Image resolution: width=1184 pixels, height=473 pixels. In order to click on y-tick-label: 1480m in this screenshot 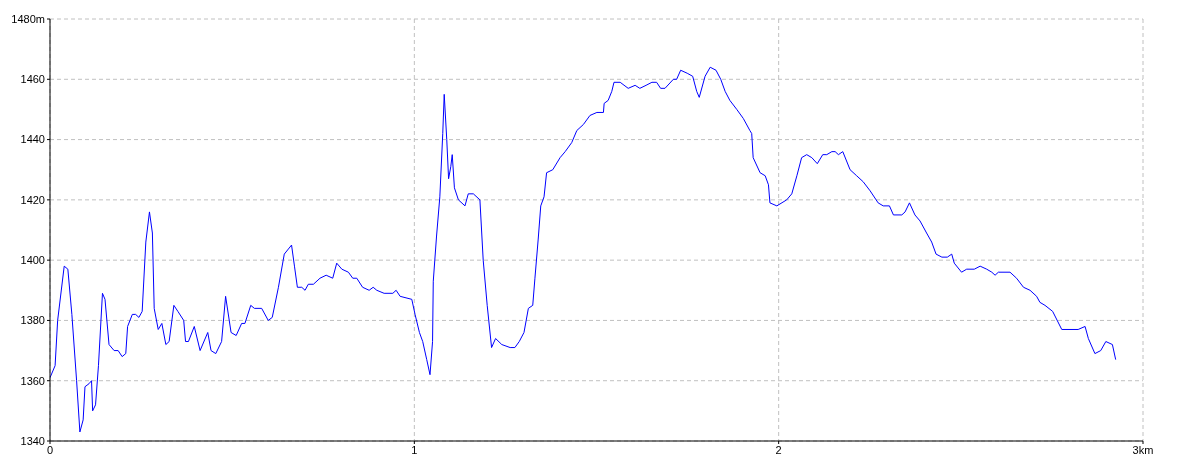, I will do `click(28, 18)`.